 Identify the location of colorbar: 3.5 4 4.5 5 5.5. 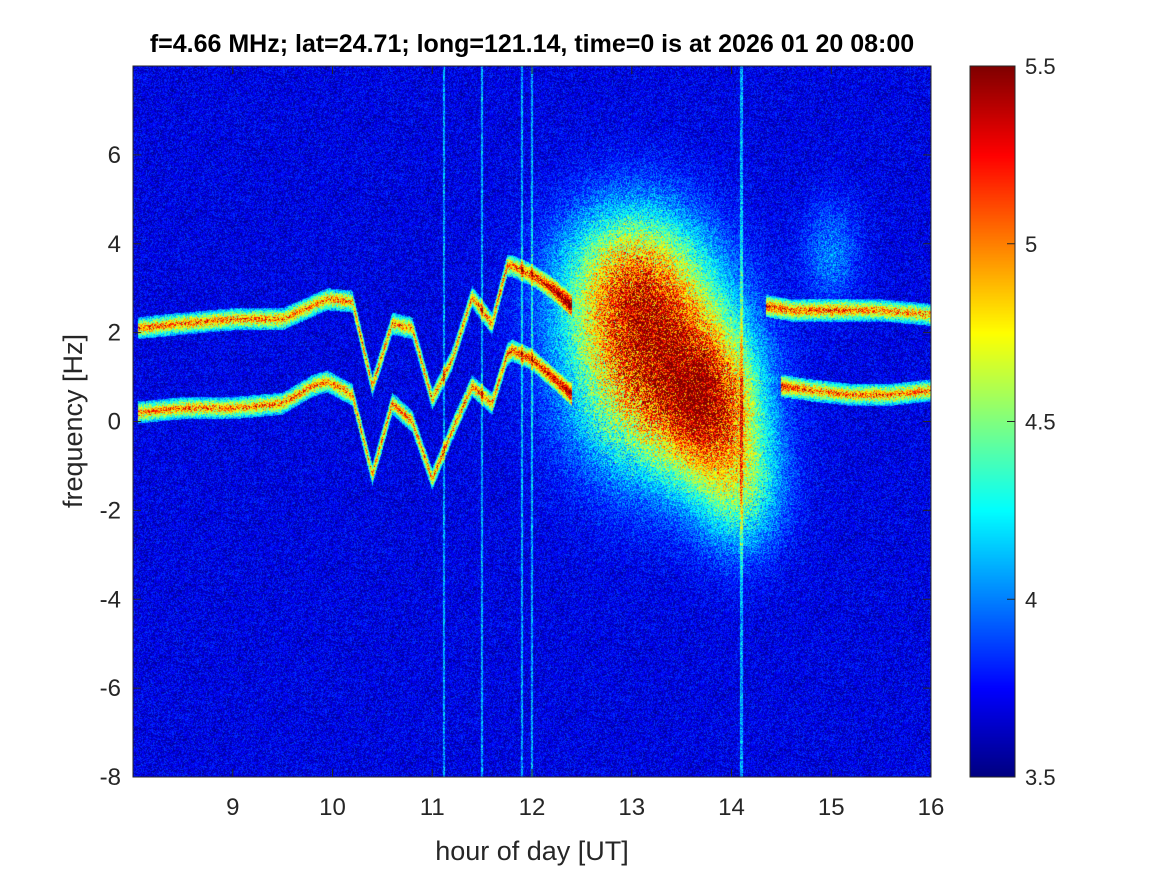
(1012, 422).